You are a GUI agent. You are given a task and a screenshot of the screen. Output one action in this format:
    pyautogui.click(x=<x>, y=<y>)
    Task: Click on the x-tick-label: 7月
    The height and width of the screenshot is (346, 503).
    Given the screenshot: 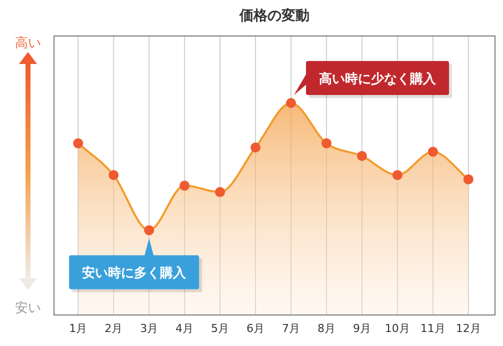 What is the action you would take?
    pyautogui.click(x=291, y=328)
    